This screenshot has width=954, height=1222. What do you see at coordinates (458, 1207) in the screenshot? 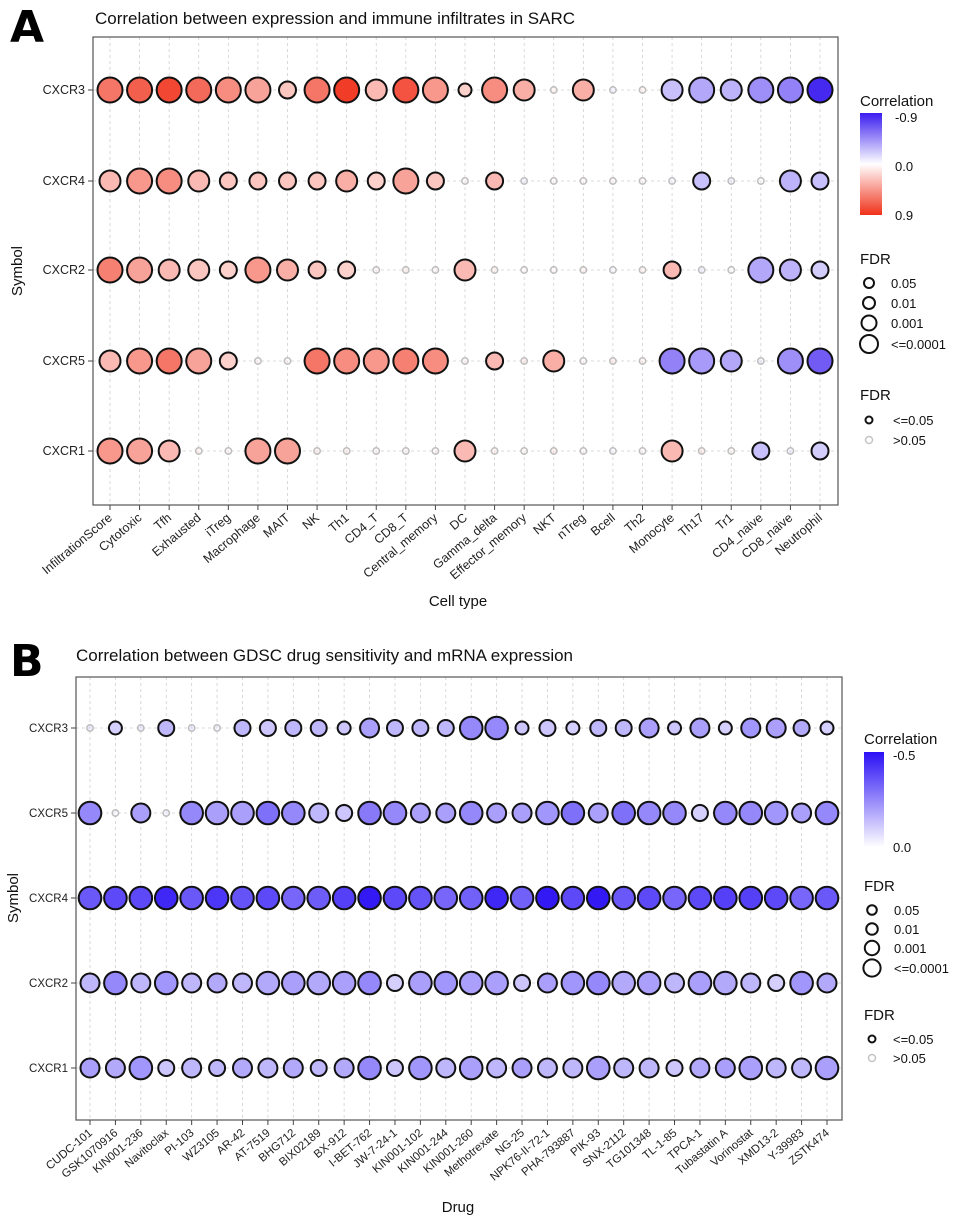
I see `panel-b-x-axis-label: Drug` at bounding box center [458, 1207].